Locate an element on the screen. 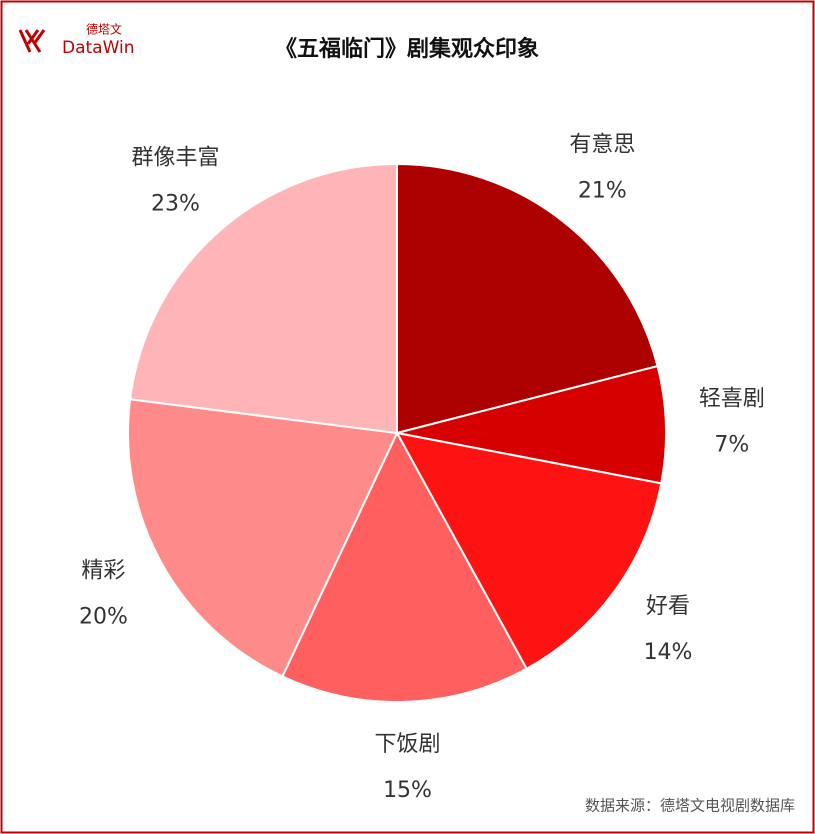  value-label: 23% is located at coordinates (175, 204).